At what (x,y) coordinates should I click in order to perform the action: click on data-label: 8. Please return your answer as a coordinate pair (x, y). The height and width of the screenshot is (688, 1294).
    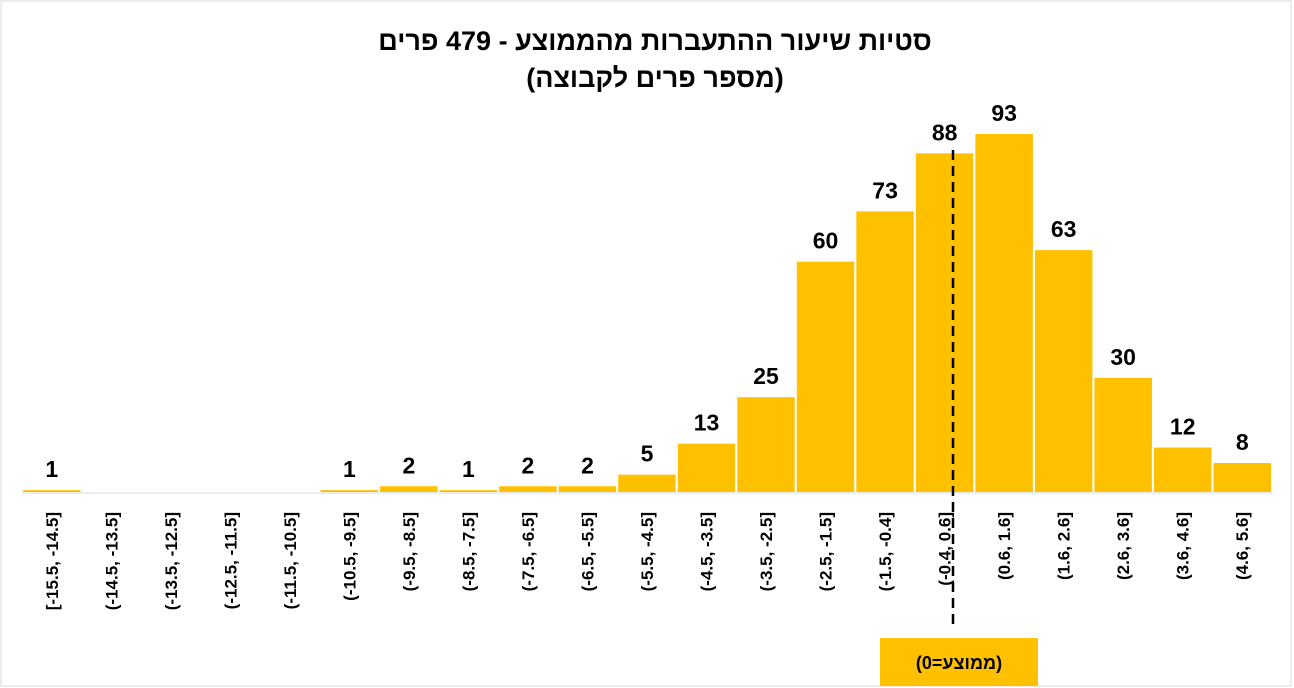
    Looking at the image, I should click on (1242, 442).